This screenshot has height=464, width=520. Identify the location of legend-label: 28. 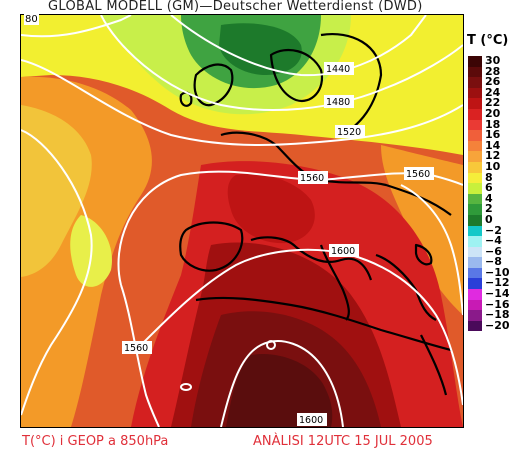
(493, 71).